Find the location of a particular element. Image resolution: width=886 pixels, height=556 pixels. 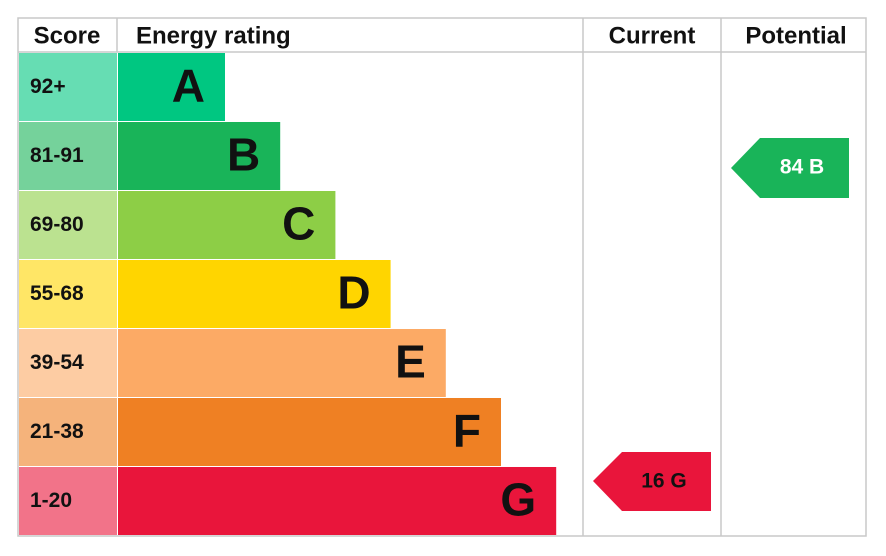

score-label: 69-80 is located at coordinates (57, 224).